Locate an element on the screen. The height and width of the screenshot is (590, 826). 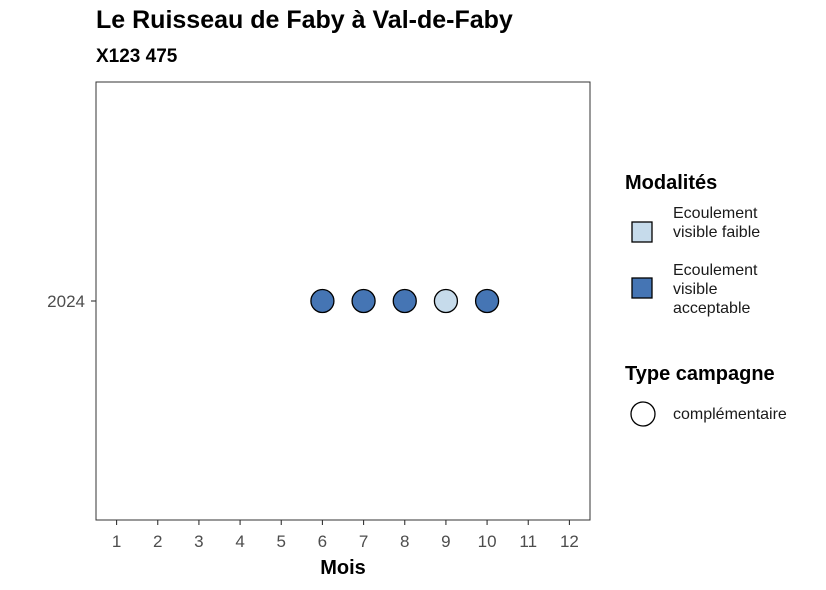
x-tick-label: 5 is located at coordinates (281, 541).